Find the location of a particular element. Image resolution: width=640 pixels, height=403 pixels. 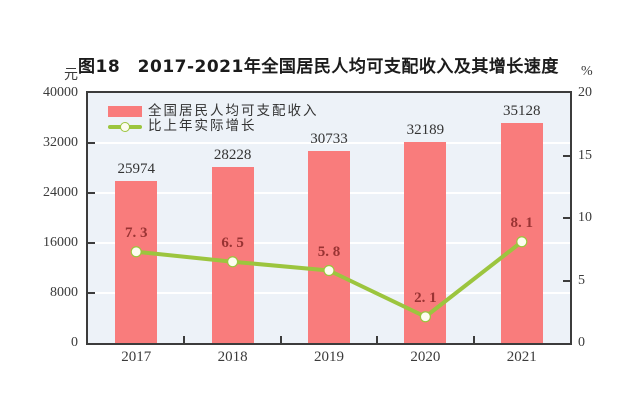

left-axis-tick-label: 0 is located at coordinates (74, 342).